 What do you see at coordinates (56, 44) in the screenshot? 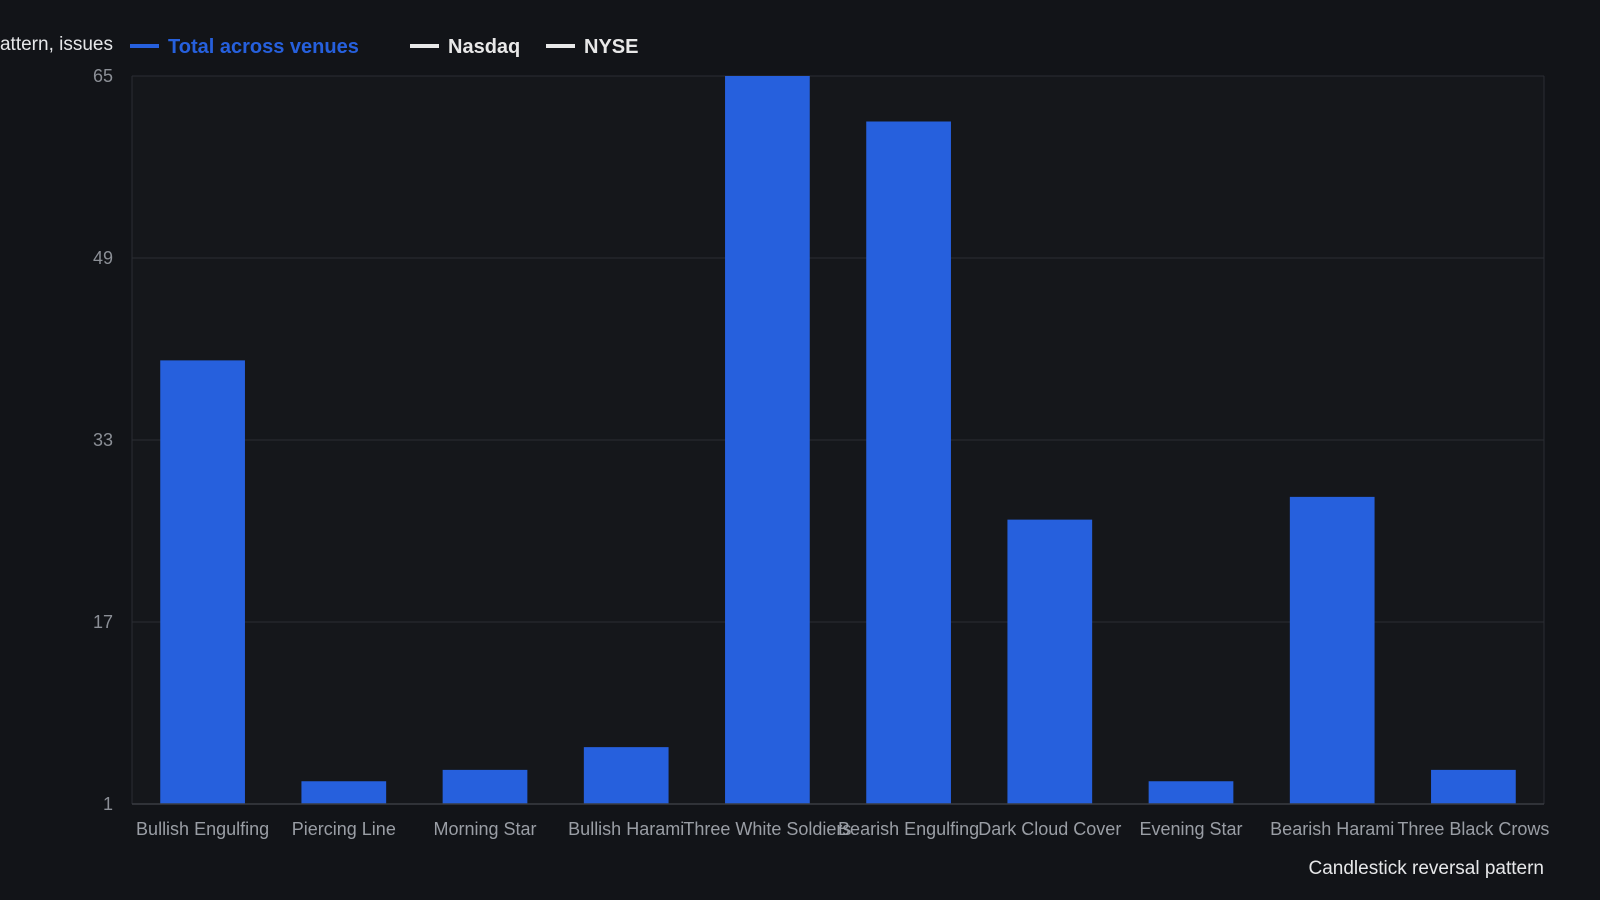
I see `y-axis-title: Count per pattern, issues` at bounding box center [56, 44].